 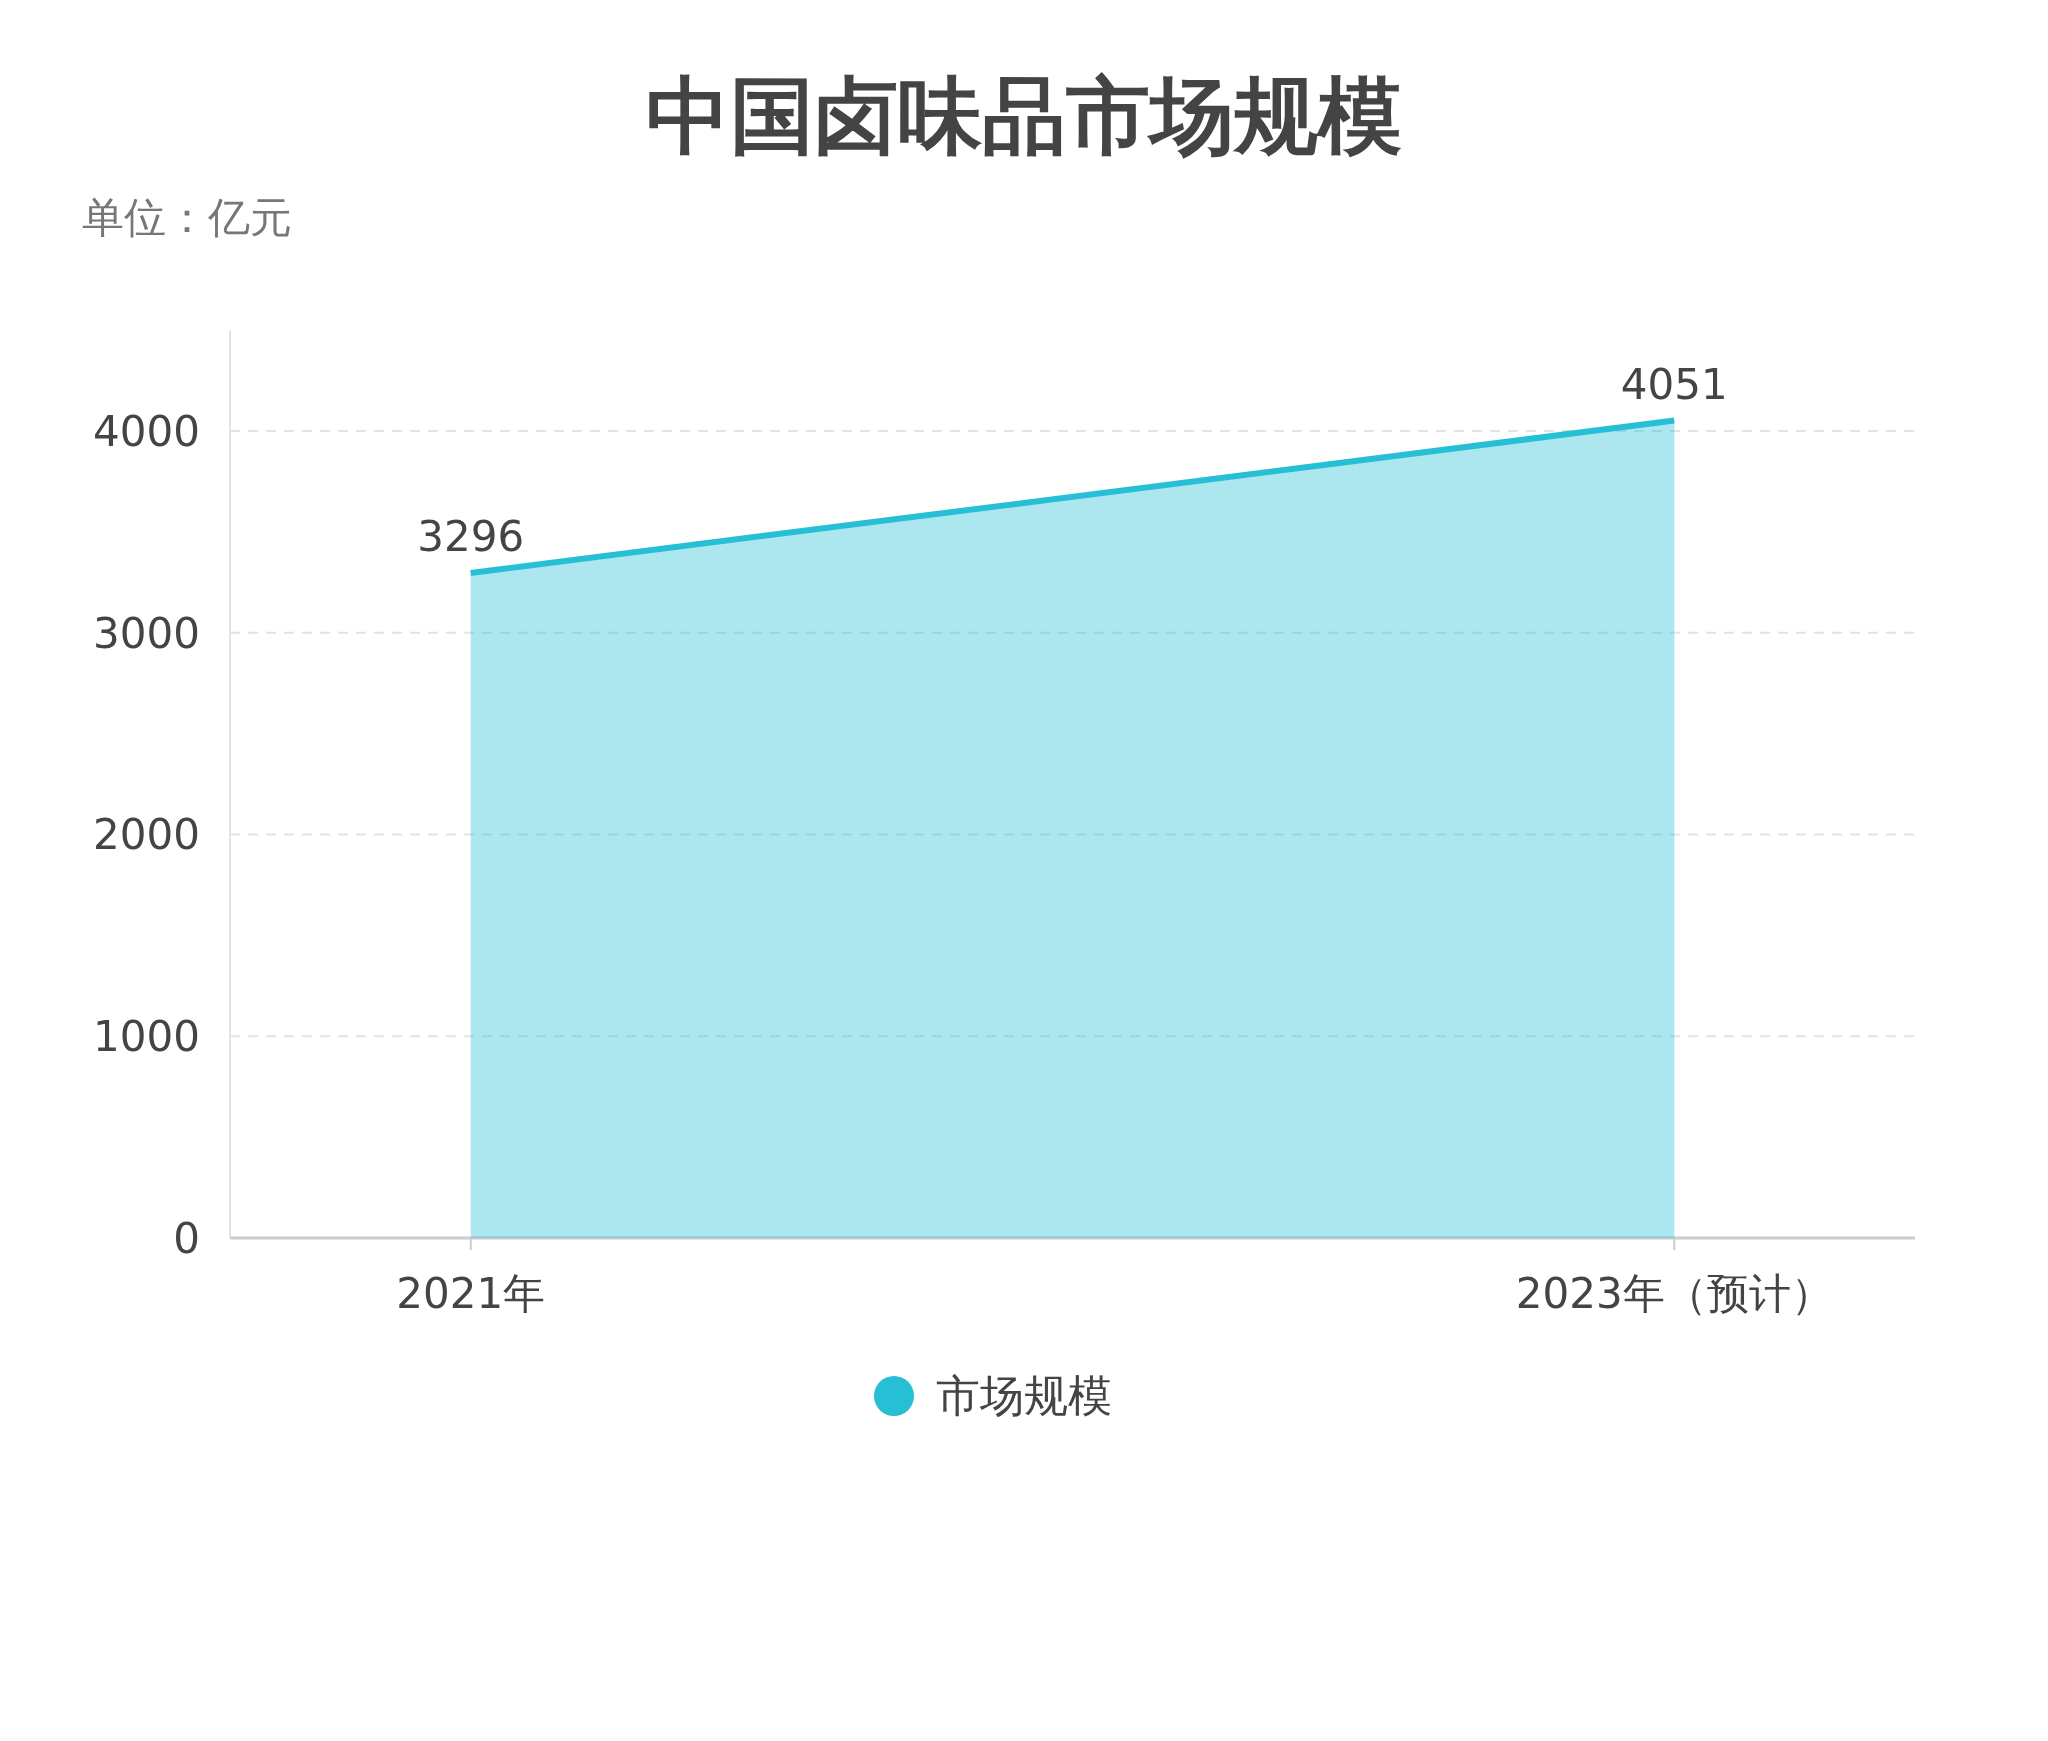 What do you see at coordinates (1024, 1395) in the screenshot?
I see `legend-label: 市场规模` at bounding box center [1024, 1395].